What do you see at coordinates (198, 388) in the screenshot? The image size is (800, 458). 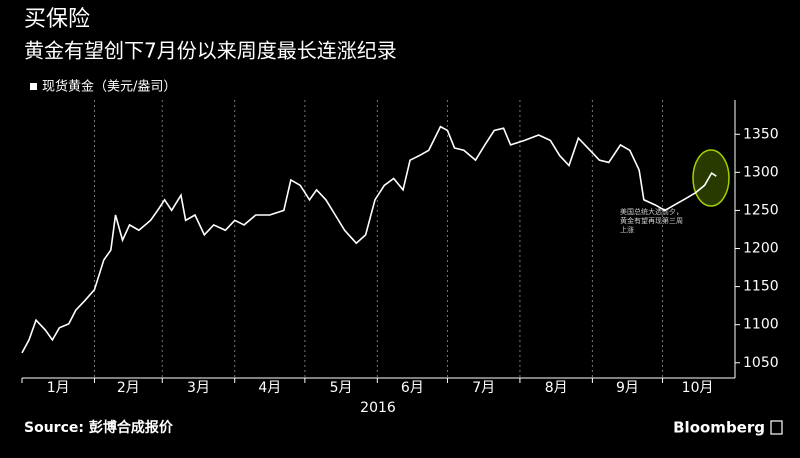 I see `x-tick-label: 3月` at bounding box center [198, 388].